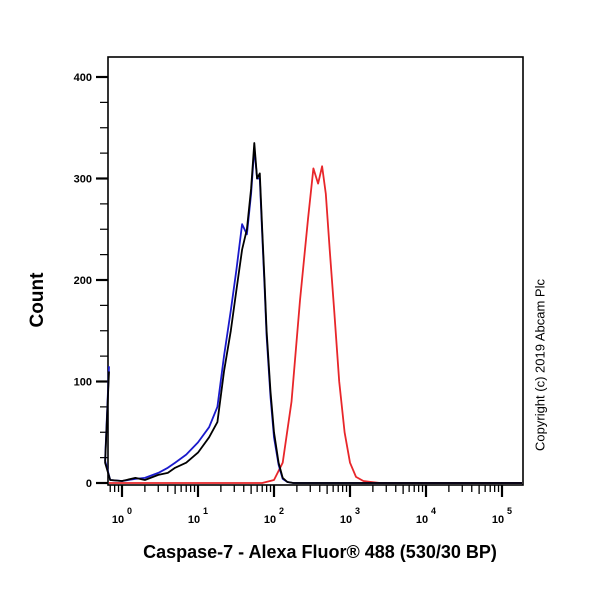  What do you see at coordinates (83, 180) in the screenshot?
I see `y-tick-label: 300` at bounding box center [83, 180].